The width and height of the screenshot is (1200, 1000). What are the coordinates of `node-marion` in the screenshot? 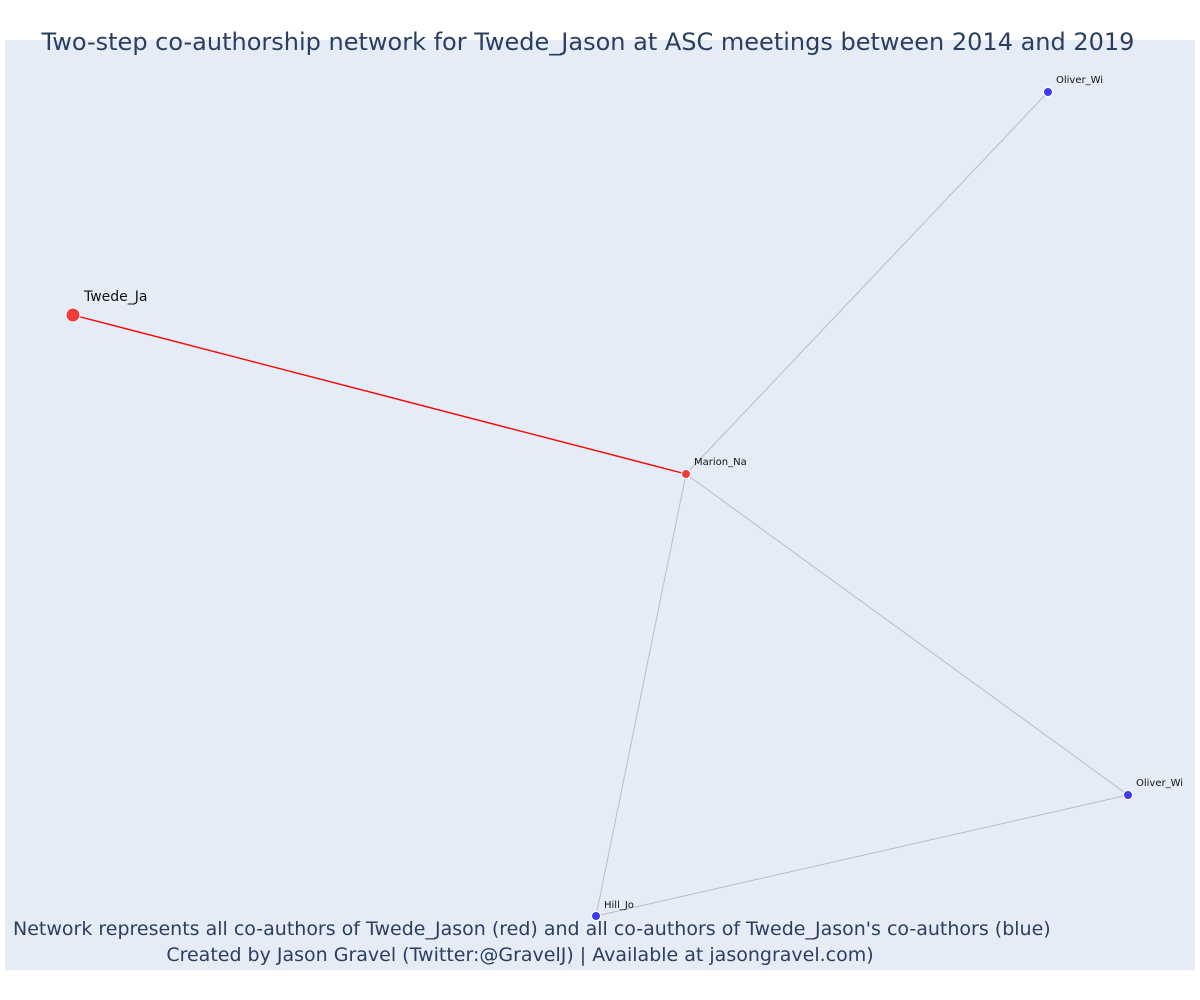 It's located at (686, 474).